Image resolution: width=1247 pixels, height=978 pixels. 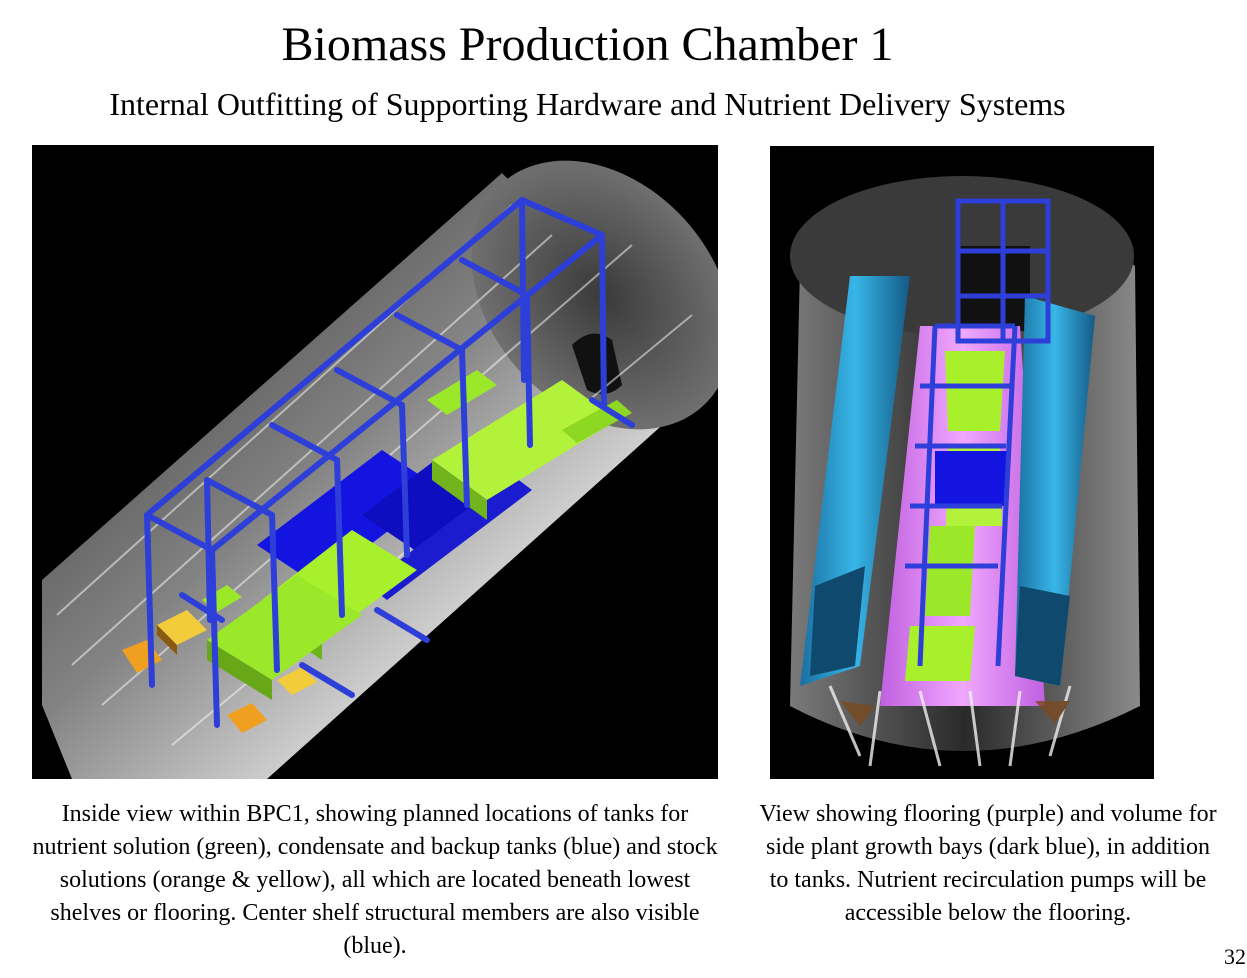 I want to click on backup-tanks-blue, so click(x=972, y=478).